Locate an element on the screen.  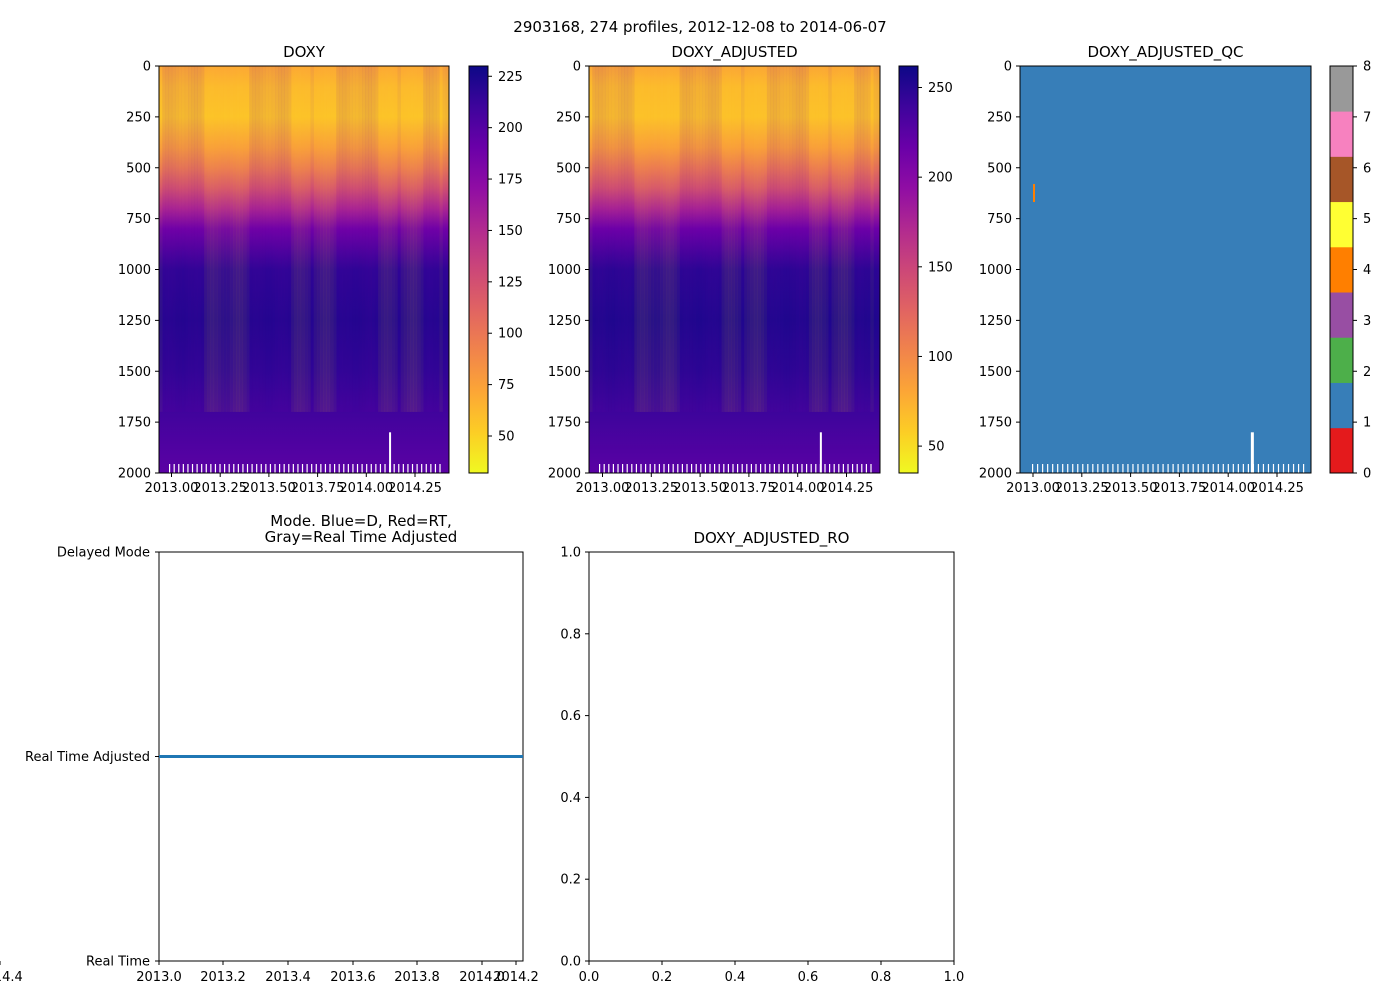
panel-doxy-adjusted-qc-ytick-label: 2000 is located at coordinates (995, 474).